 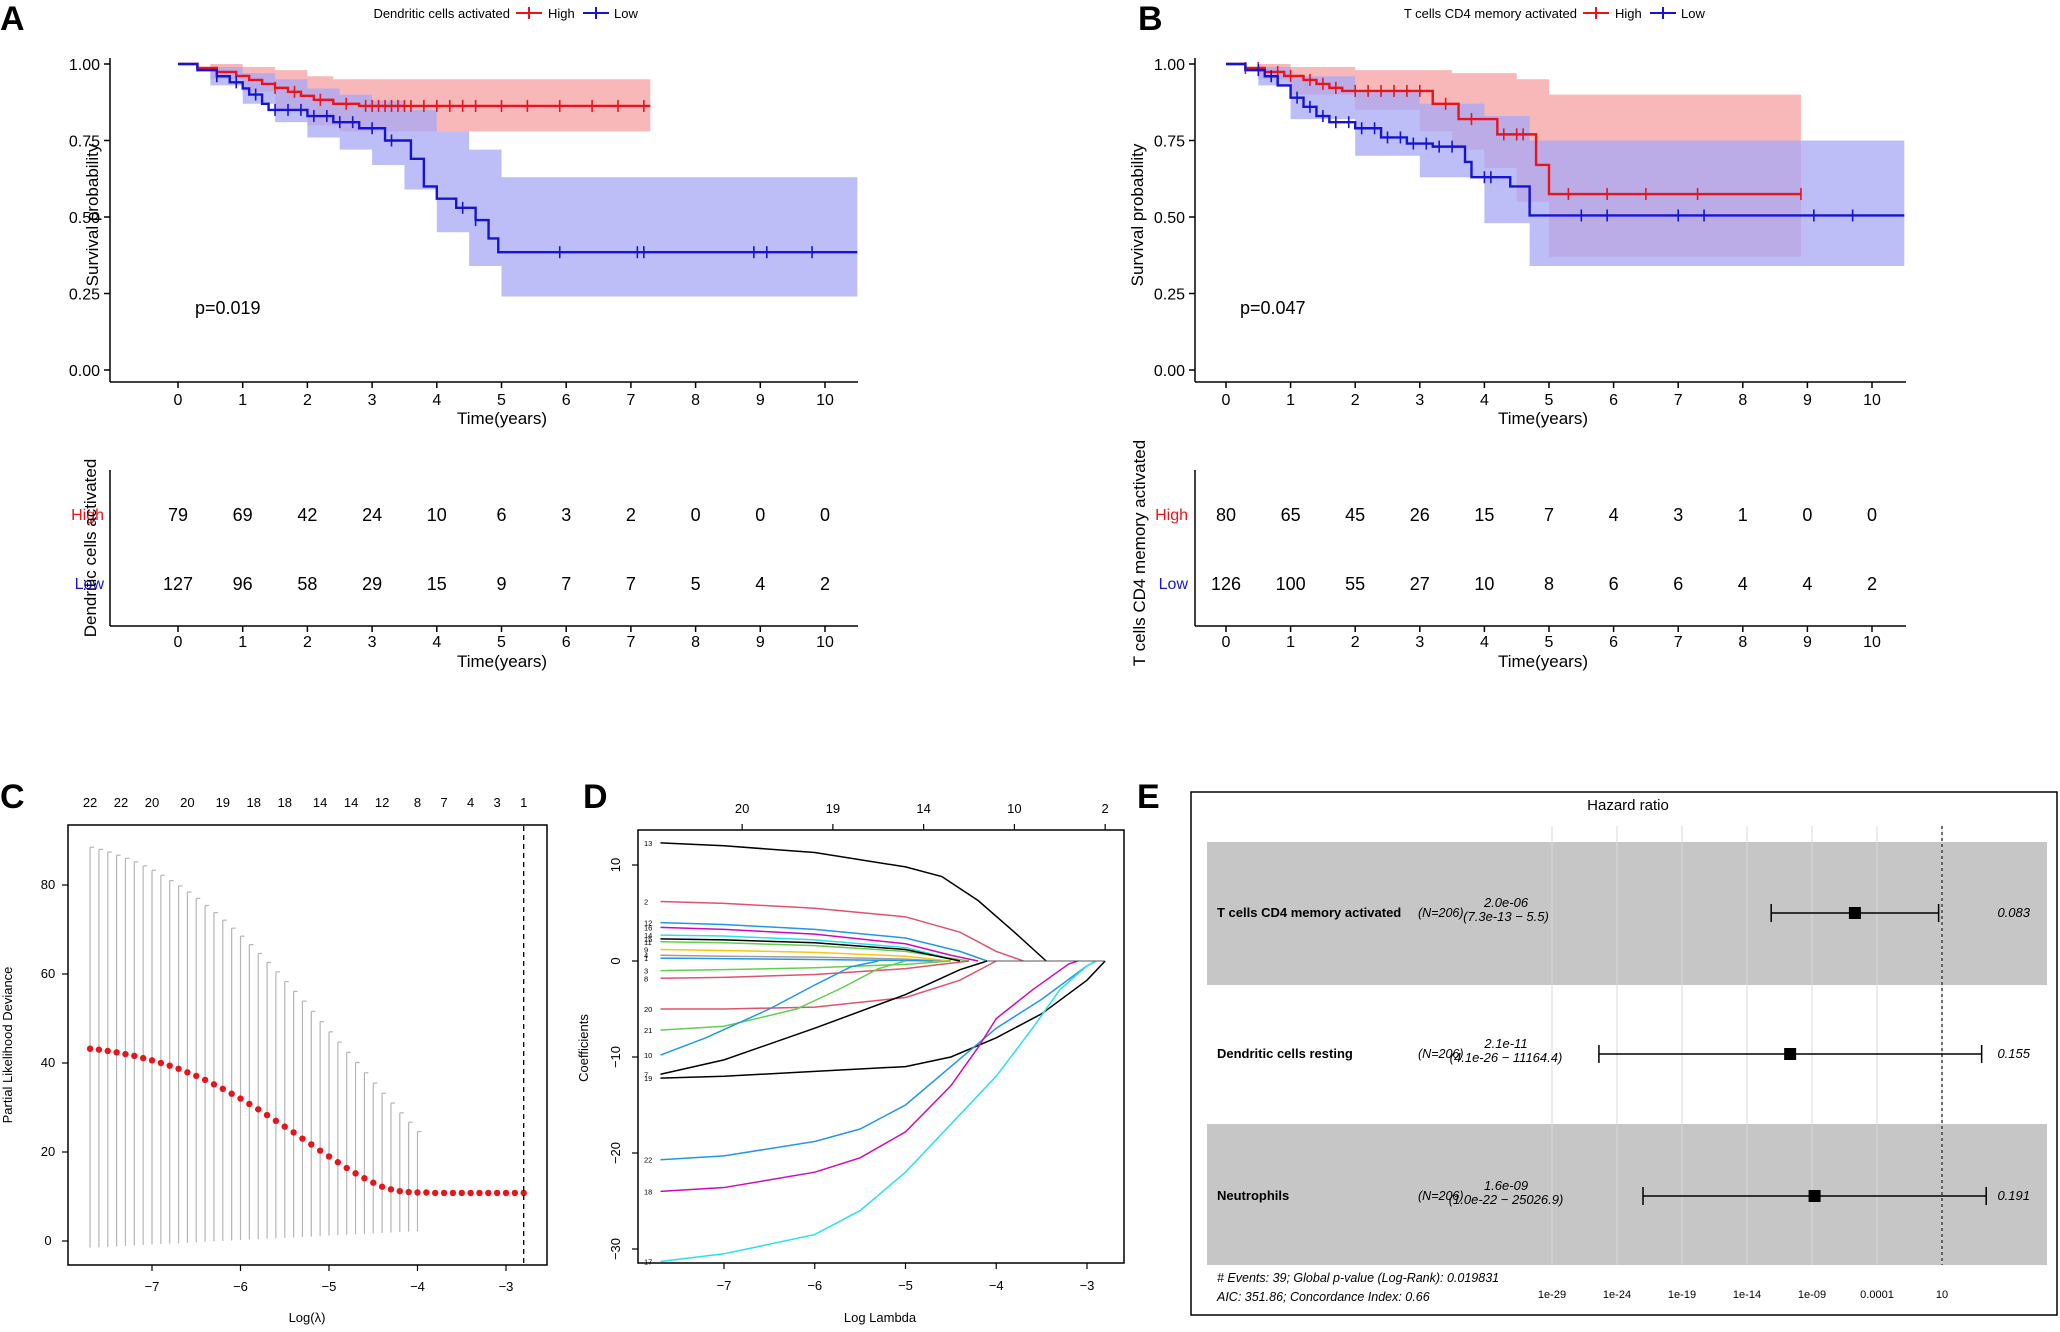 I want to click on path-label: 11, so click(x=648, y=942).